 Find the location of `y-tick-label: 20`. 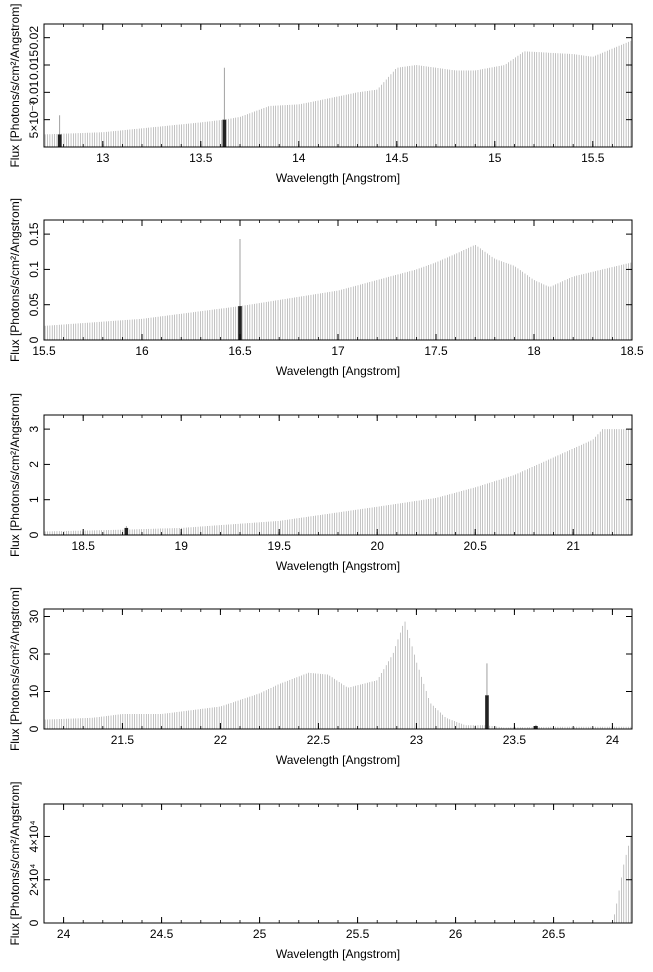

y-tick-label: 20 is located at coordinates (34, 654).